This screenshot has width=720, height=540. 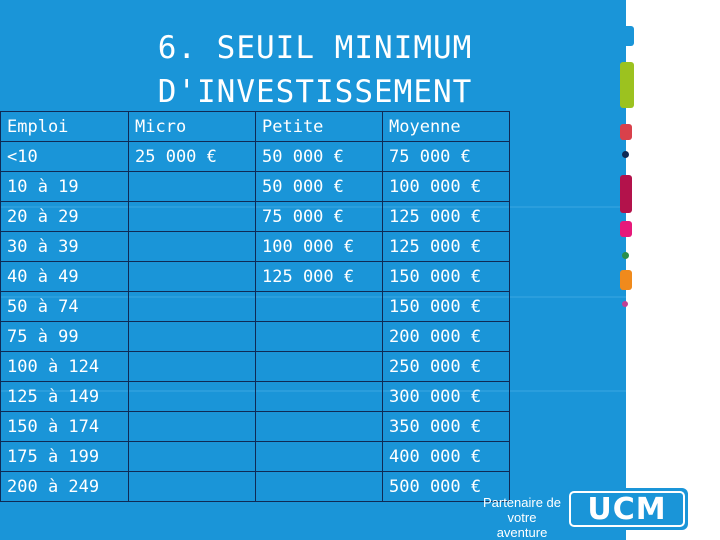 I want to click on table-cell: 20 à 29, so click(x=64, y=216).